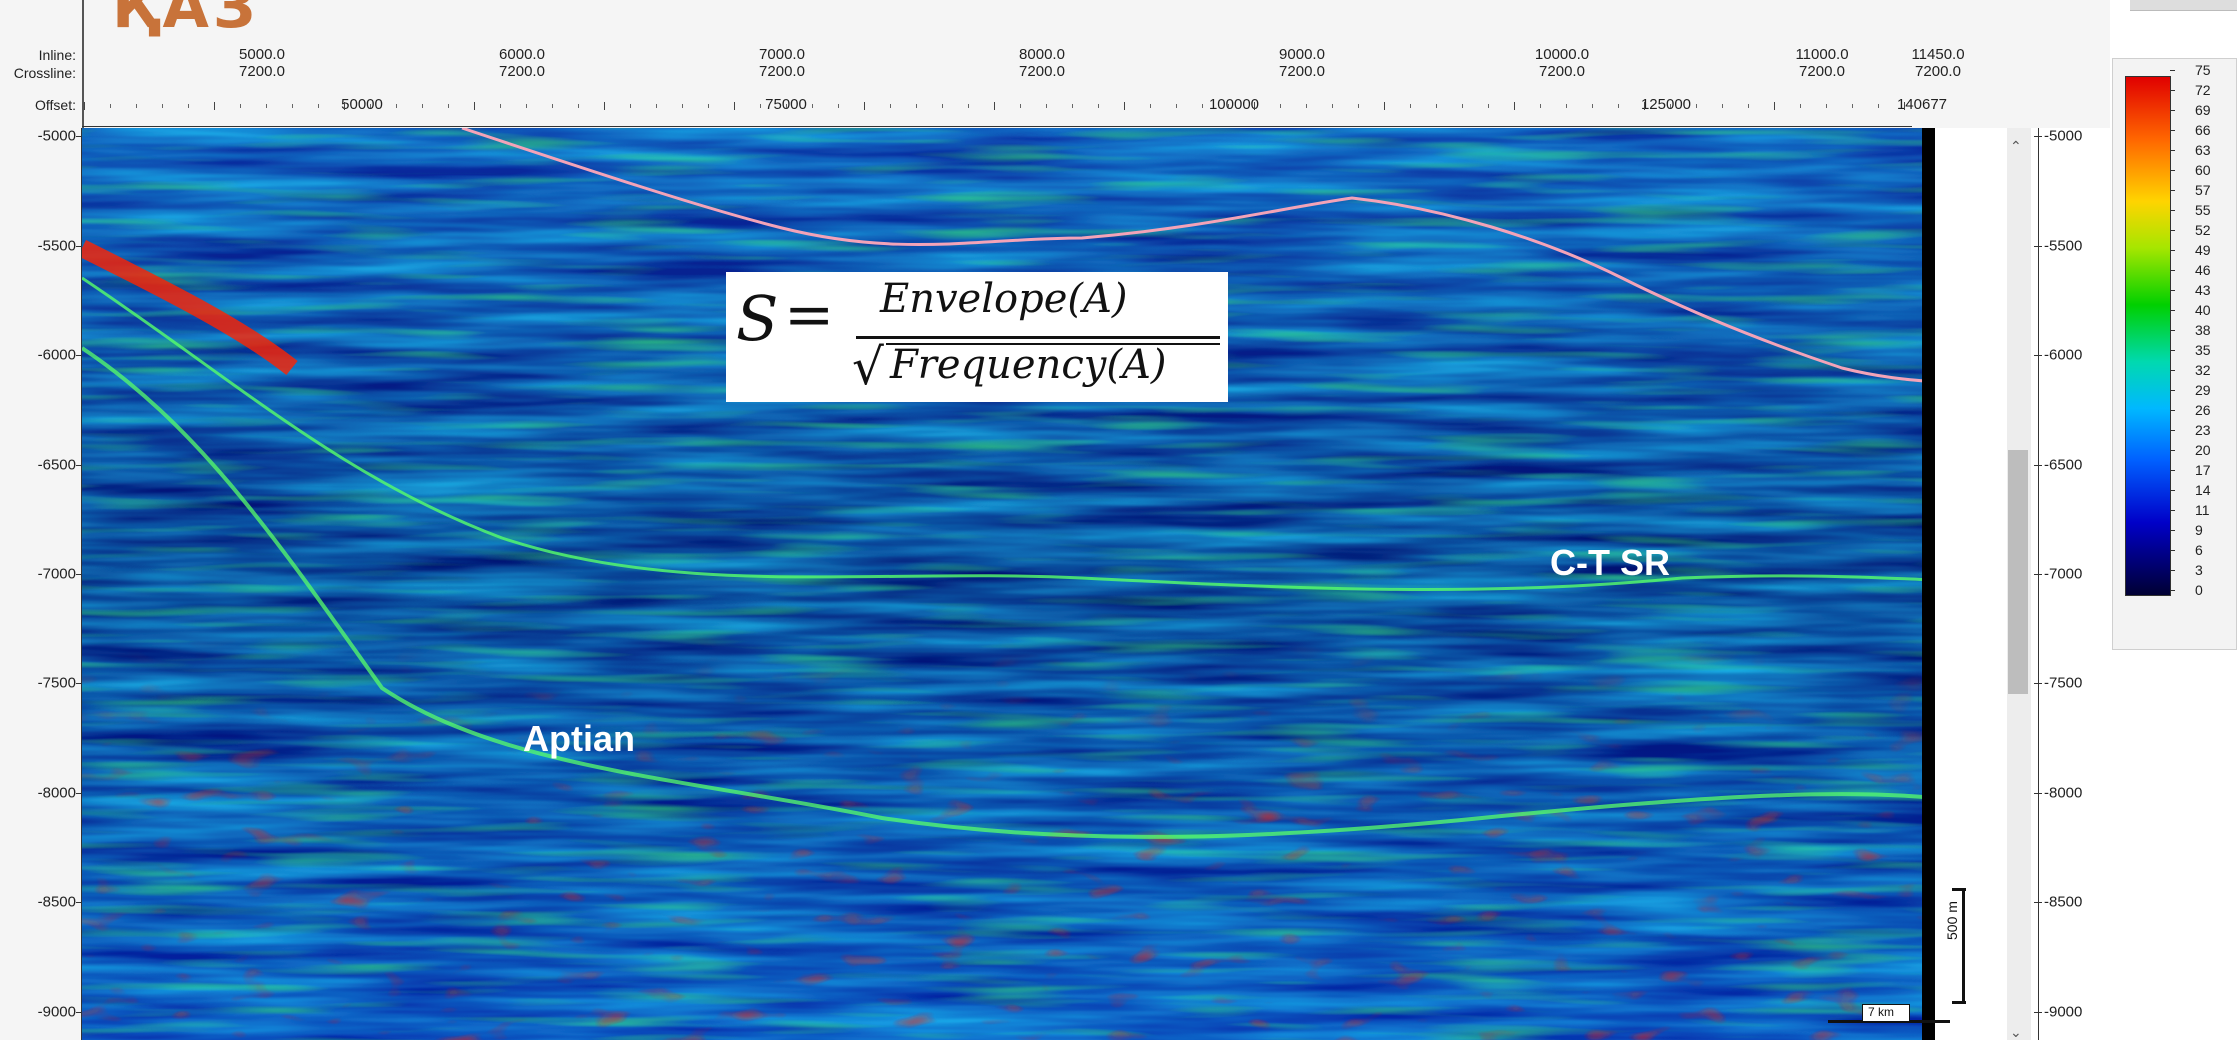 This screenshot has height=1041, width=2237. Describe the element at coordinates (579, 738) in the screenshot. I see `aptian-label: Aptian` at that location.